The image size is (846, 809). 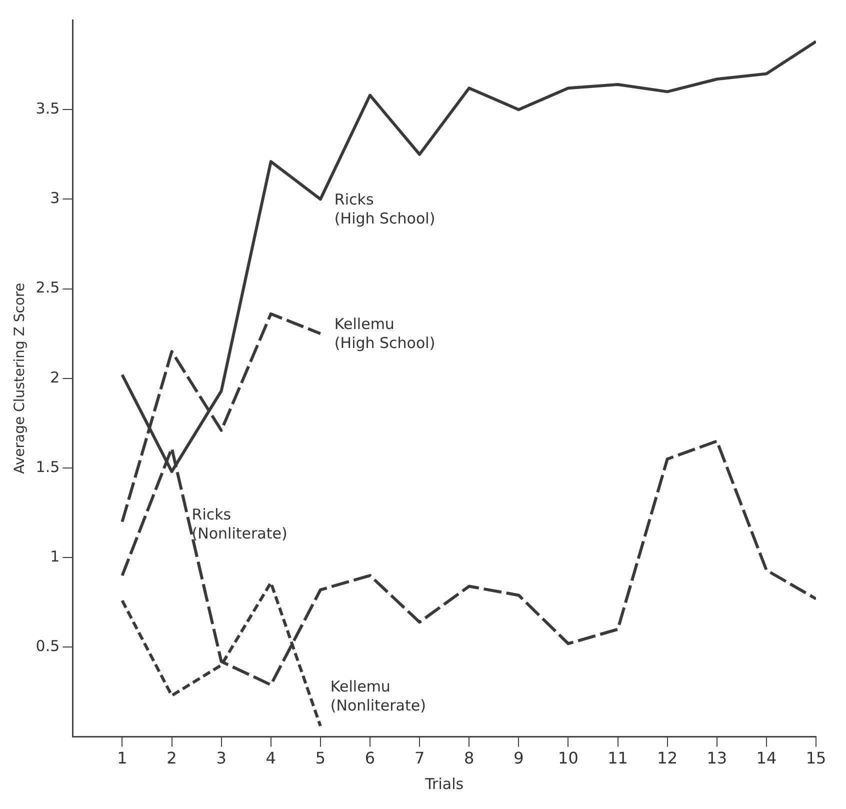 What do you see at coordinates (370, 758) in the screenshot?
I see `x-tick-label: 6` at bounding box center [370, 758].